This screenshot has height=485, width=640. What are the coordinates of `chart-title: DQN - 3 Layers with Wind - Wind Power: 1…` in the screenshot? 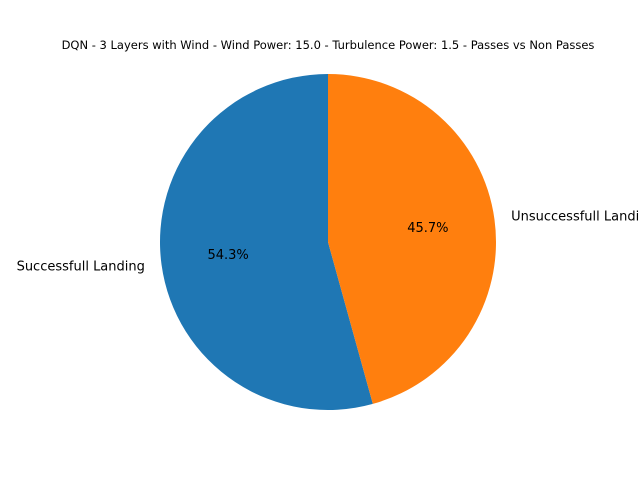 It's located at (328, 45).